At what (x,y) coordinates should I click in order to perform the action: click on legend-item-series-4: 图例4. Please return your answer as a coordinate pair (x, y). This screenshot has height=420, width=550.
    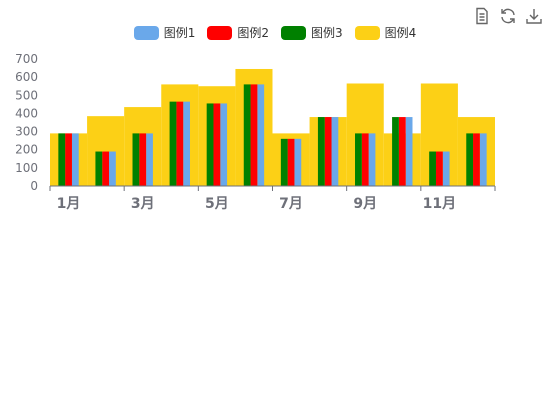
    Looking at the image, I should click on (385, 32).